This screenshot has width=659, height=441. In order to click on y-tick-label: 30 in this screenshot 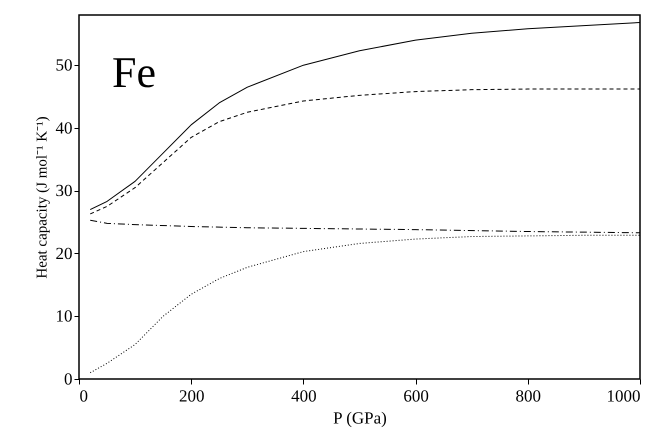, I will do `click(64, 190)`.